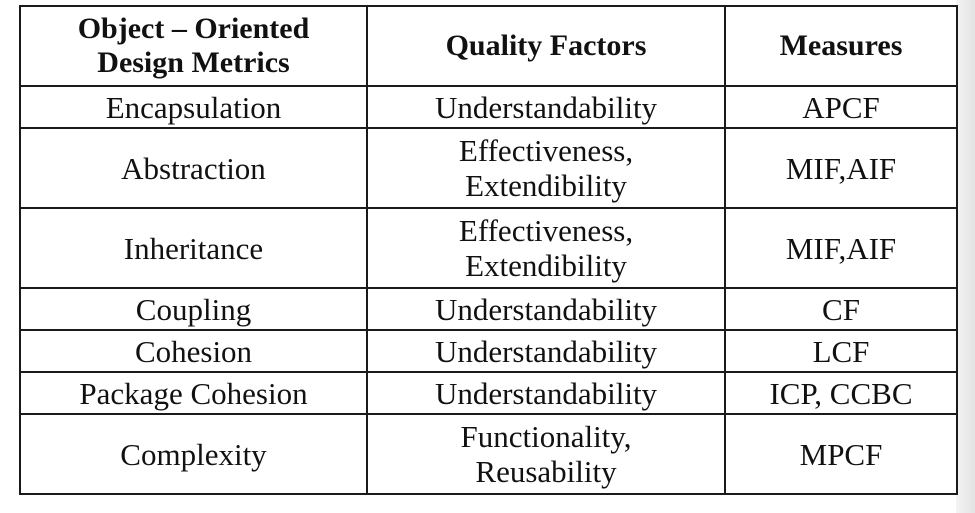 This screenshot has height=513, width=975. What do you see at coordinates (965, 256) in the screenshot?
I see `page-edge-shadow` at bounding box center [965, 256].